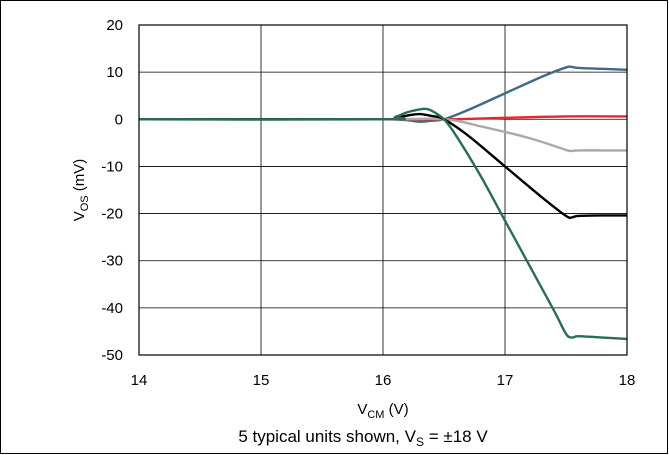  Describe the element at coordinates (81, 190) in the screenshot. I see `y-axis-label: VOS (mV)` at that location.